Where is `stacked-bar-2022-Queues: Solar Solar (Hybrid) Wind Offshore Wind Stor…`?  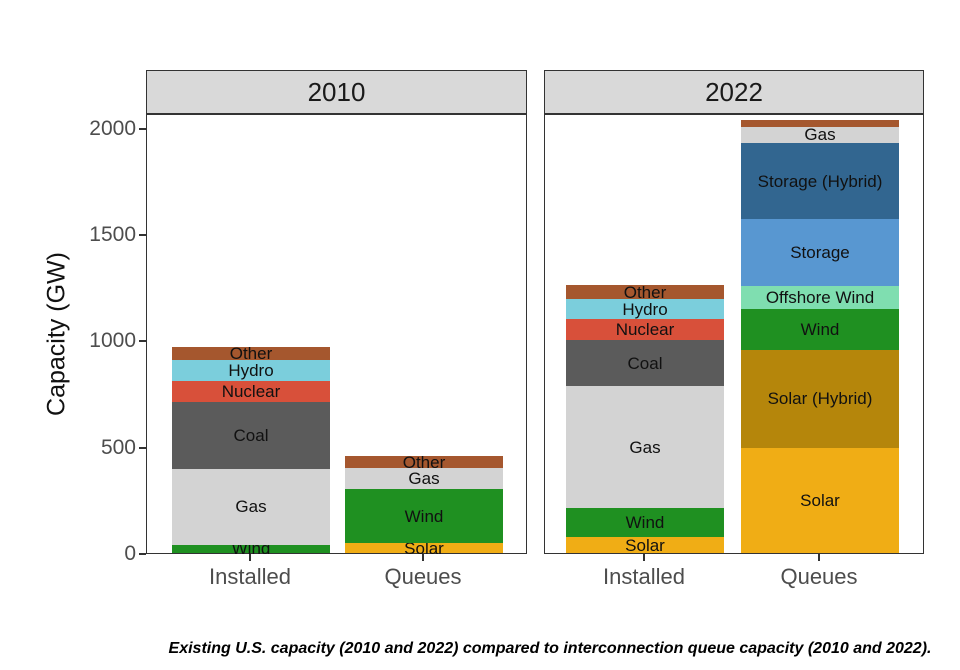
stacked-bar-2022-Queues: Solar Solar (Hybrid) Wind Offshore Wind Stor… is located at coordinates (820, 336).